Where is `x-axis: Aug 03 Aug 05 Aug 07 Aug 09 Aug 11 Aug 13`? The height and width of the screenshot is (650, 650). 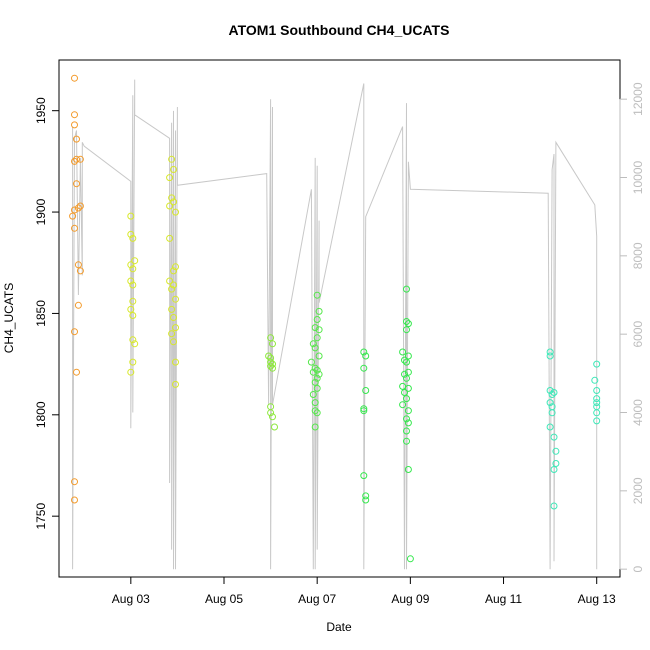 x-axis: Aug 03 Aug 05 Aug 07 Aug 09 Aug 11 Aug 13 is located at coordinates (364, 591).